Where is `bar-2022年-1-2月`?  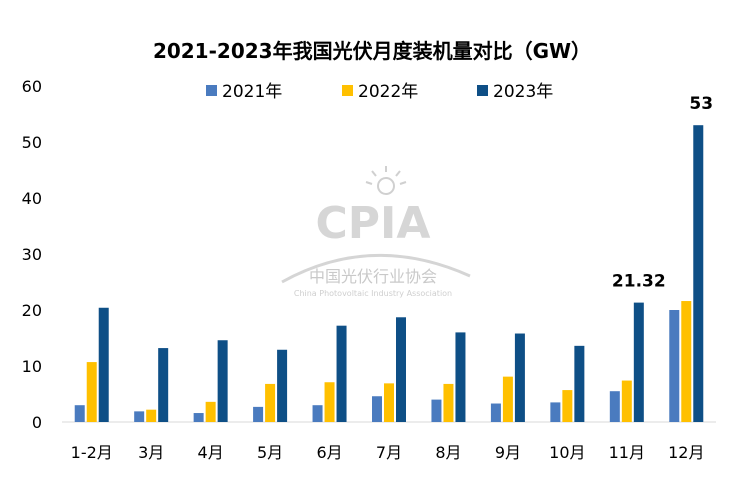 bar-2022年-1-2月 is located at coordinates (91, 392).